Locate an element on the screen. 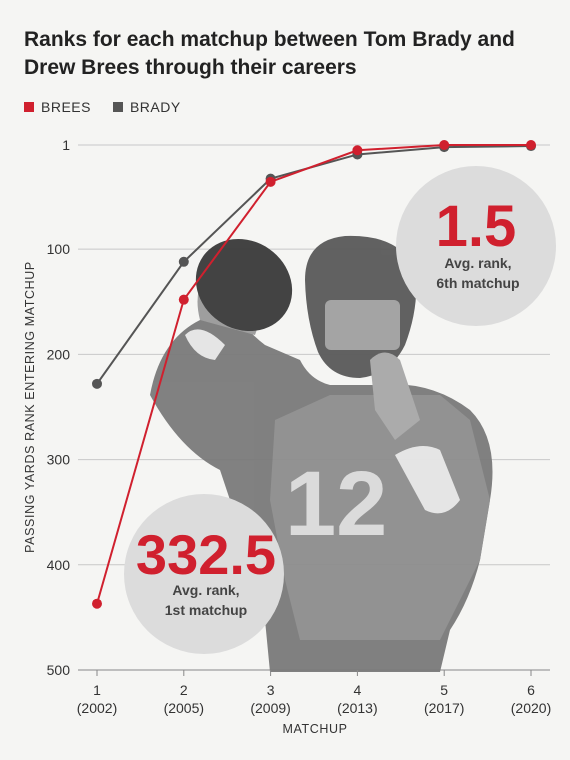 The height and width of the screenshot is (760, 570). legend-label-brees: BREES is located at coordinates (66, 107).